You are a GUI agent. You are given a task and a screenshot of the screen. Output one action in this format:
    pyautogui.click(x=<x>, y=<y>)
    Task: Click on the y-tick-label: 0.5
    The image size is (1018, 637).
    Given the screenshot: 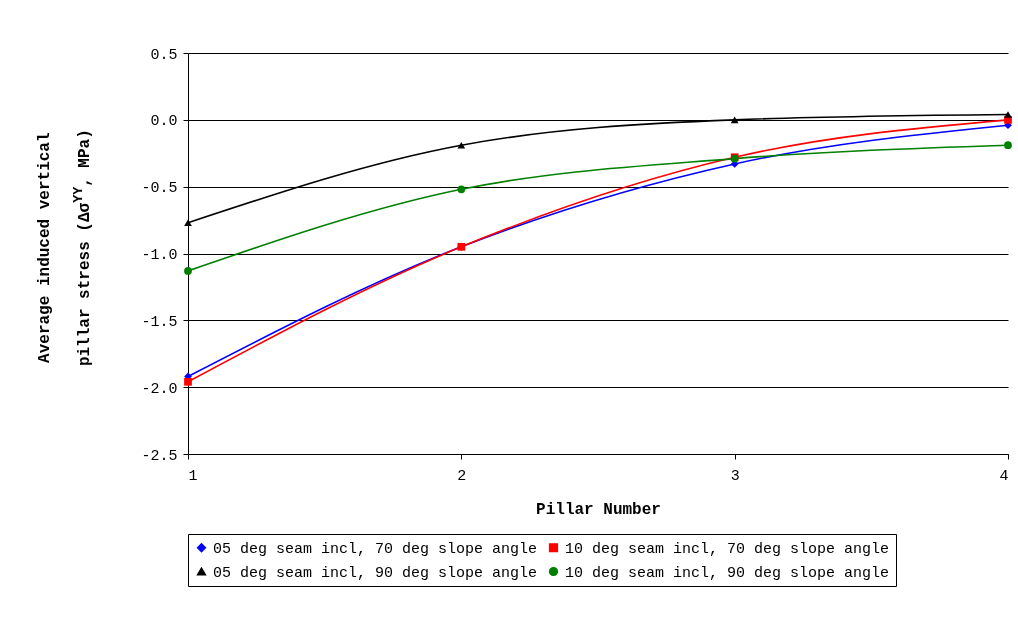 What is the action you would take?
    pyautogui.click(x=164, y=55)
    